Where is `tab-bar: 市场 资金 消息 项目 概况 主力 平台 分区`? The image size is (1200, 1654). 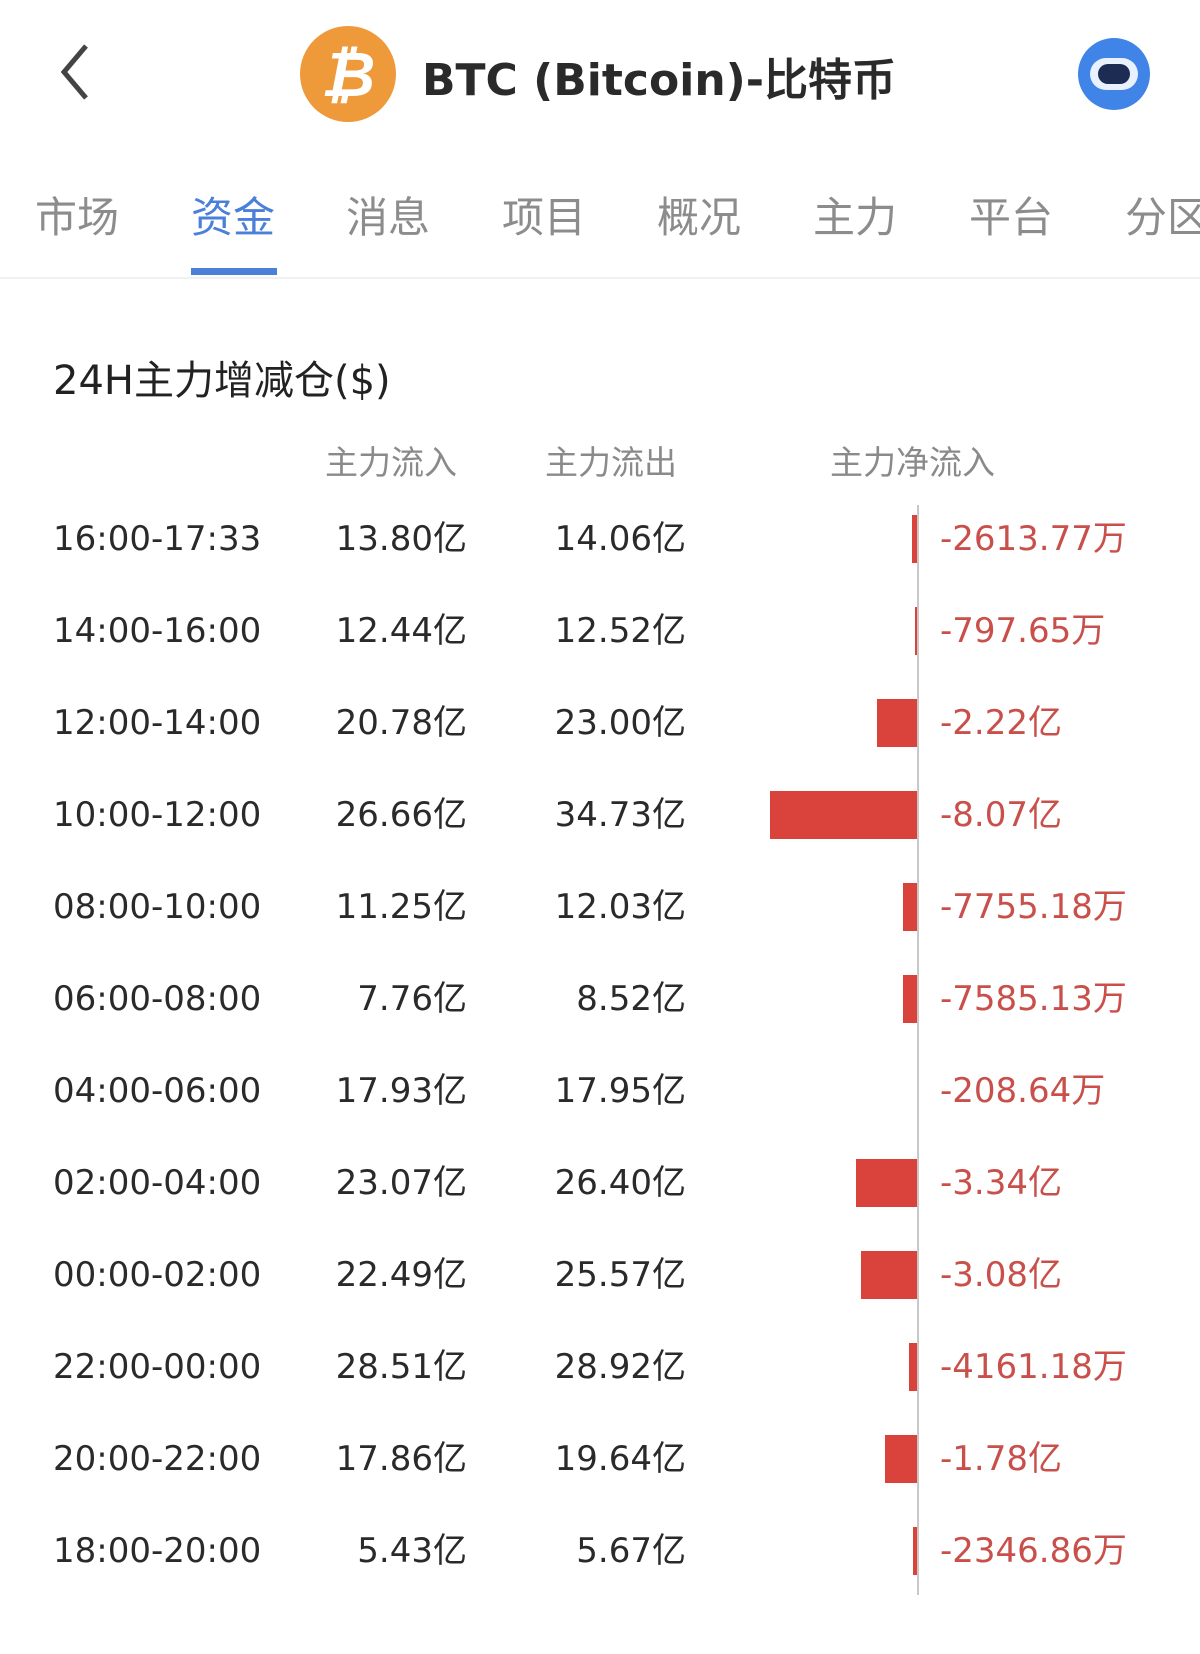 tab-bar: 市场 资金 消息 项目 概况 主力 平台 分区 is located at coordinates (600, 229).